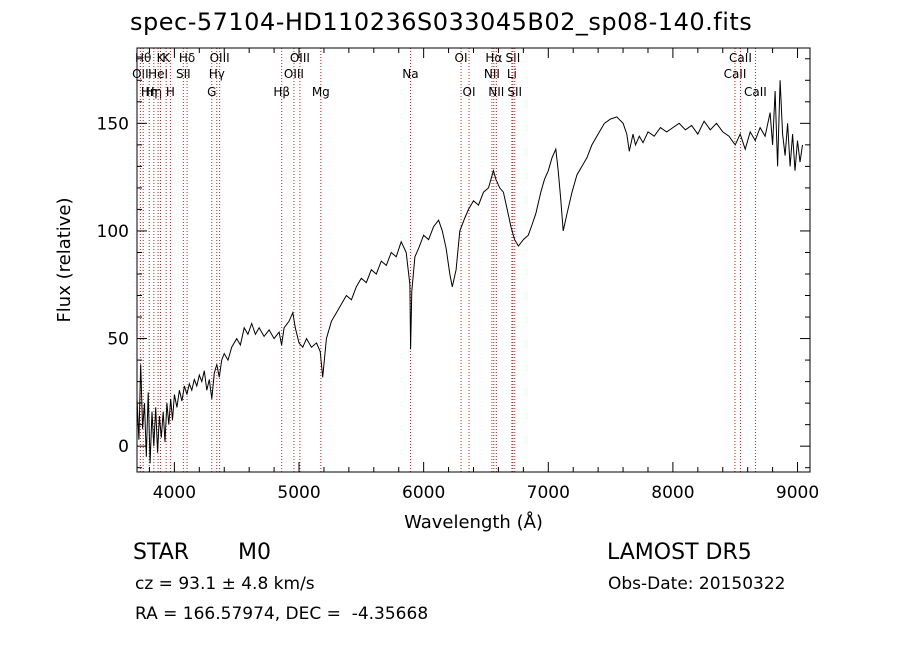 The width and height of the screenshot is (900, 649). Describe the element at coordinates (113, 124) in the screenshot. I see `y-tick-label-3: 150` at that location.